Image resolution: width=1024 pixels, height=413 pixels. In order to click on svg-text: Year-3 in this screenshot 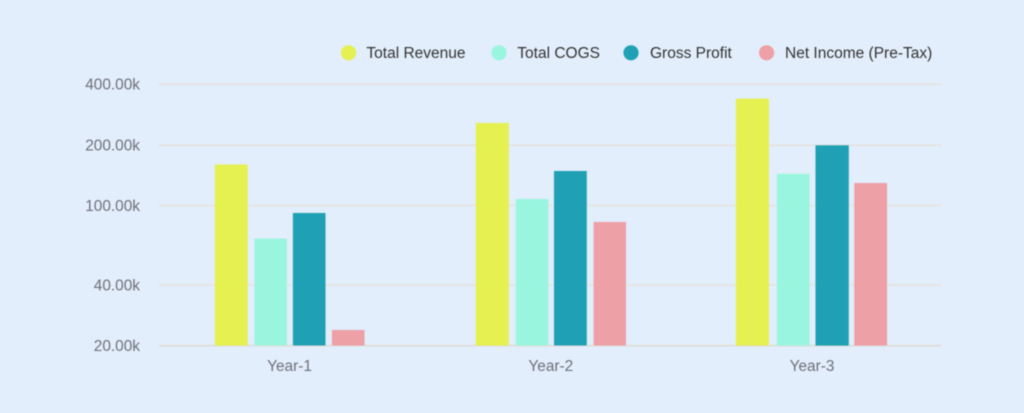, I will do `click(812, 366)`.